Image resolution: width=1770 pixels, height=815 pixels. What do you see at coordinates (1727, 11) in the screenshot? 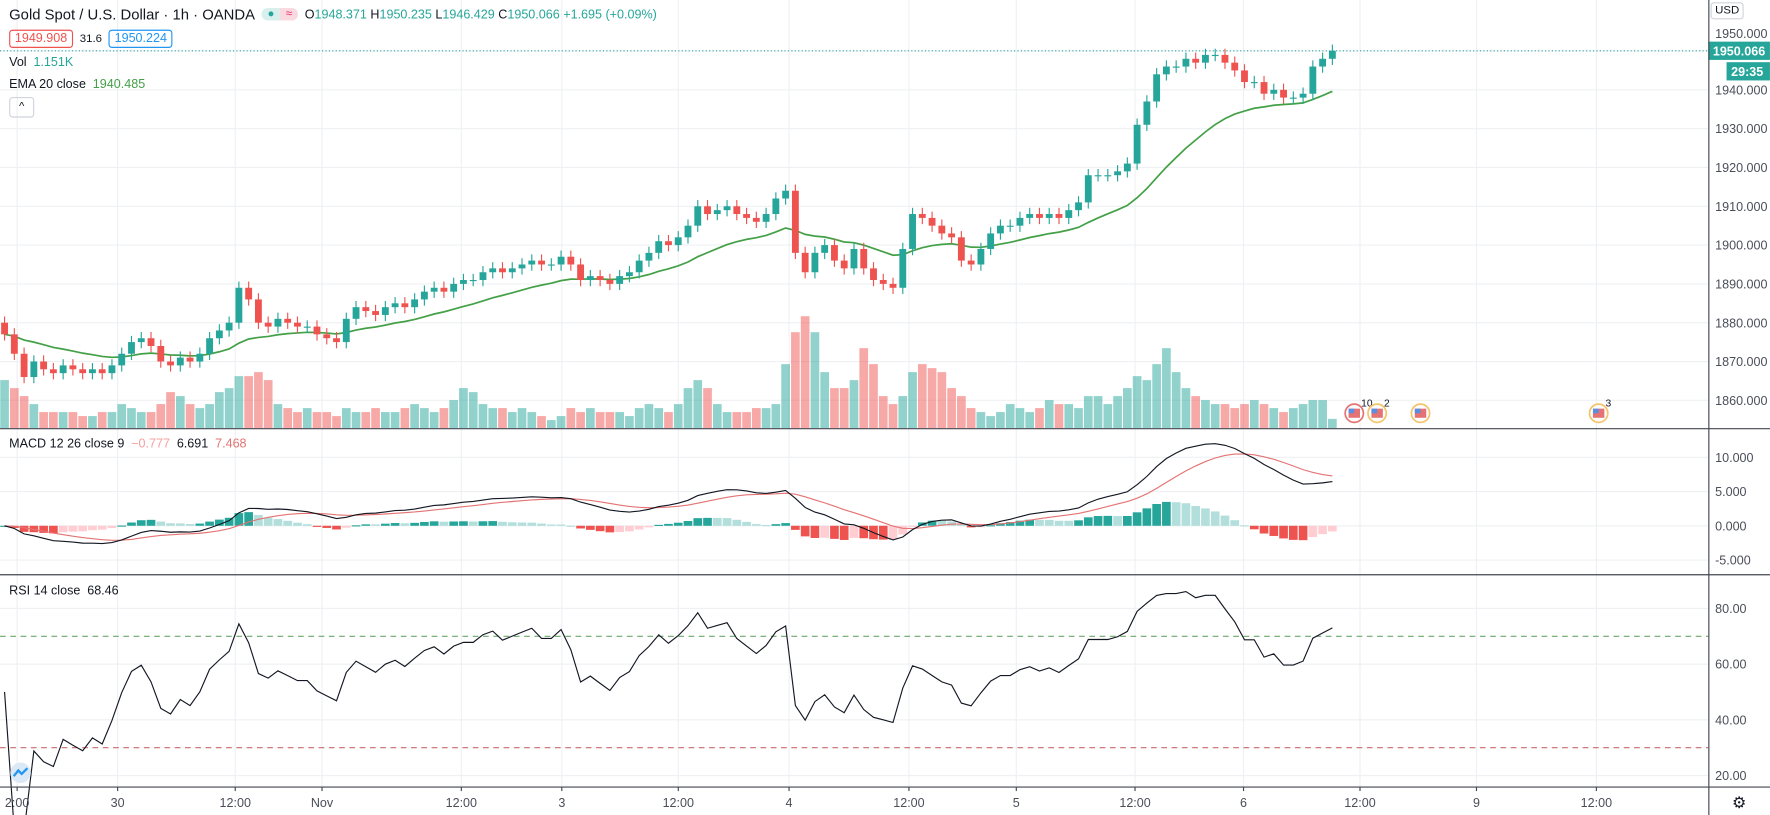
I see `currency-button: USD` at bounding box center [1727, 11].